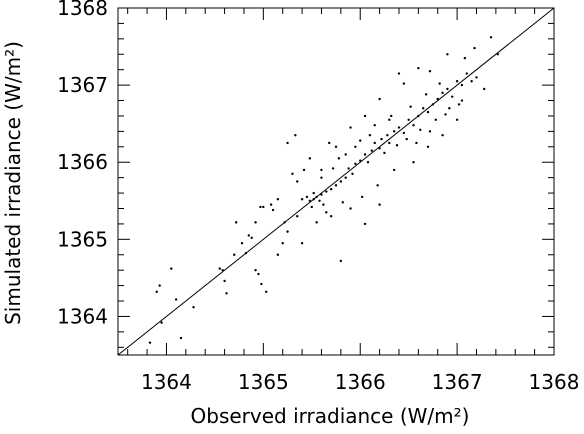 Image resolution: width=584 pixels, height=434 pixels. Describe the element at coordinates (360, 382) in the screenshot. I see `x-tick-label: 1366` at that location.